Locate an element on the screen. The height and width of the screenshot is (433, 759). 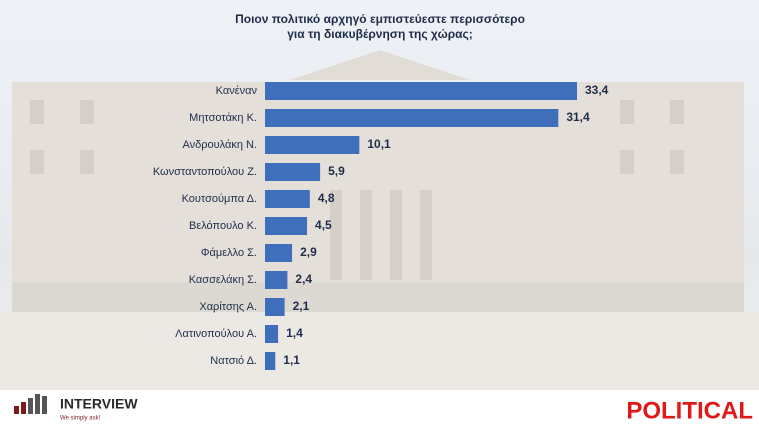
category-label: Φάμελλο Σ. is located at coordinates (229, 253).